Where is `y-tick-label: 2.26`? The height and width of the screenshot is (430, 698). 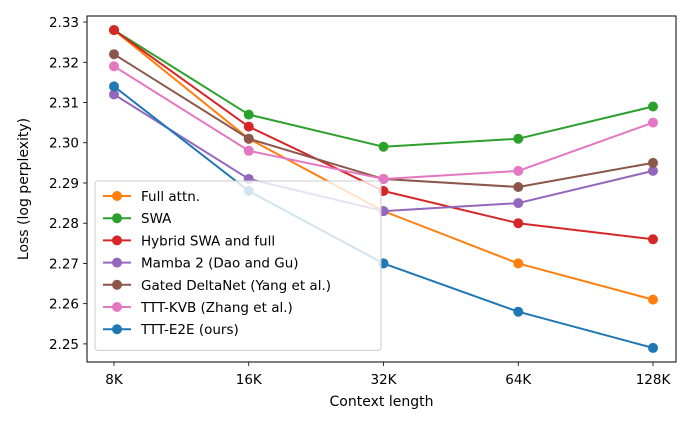 y-tick-label: 2.26 is located at coordinates (64, 305).